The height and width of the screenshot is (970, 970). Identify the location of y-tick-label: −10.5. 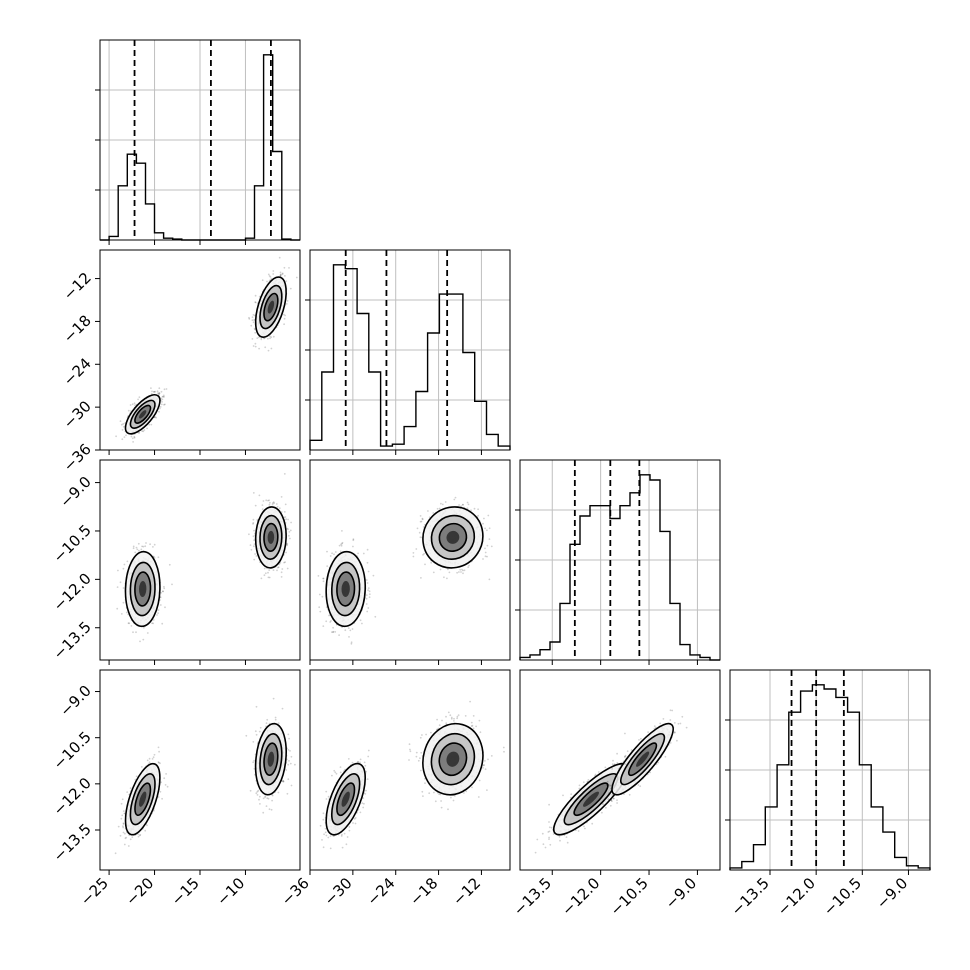
(72, 750).